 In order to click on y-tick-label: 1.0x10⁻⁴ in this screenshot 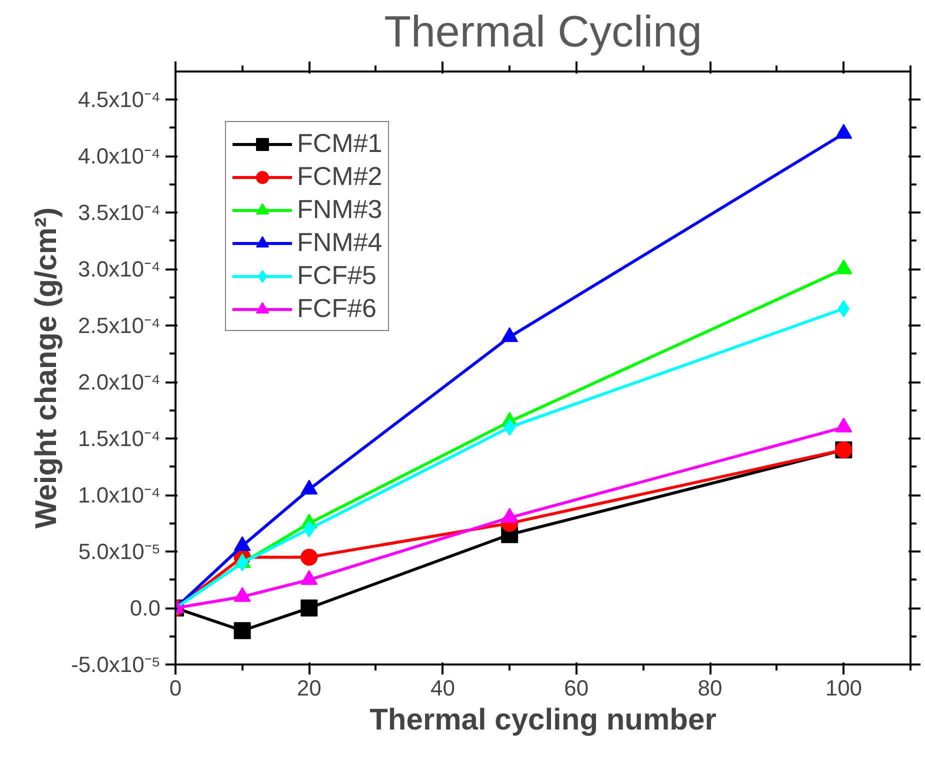, I will do `click(119, 495)`.